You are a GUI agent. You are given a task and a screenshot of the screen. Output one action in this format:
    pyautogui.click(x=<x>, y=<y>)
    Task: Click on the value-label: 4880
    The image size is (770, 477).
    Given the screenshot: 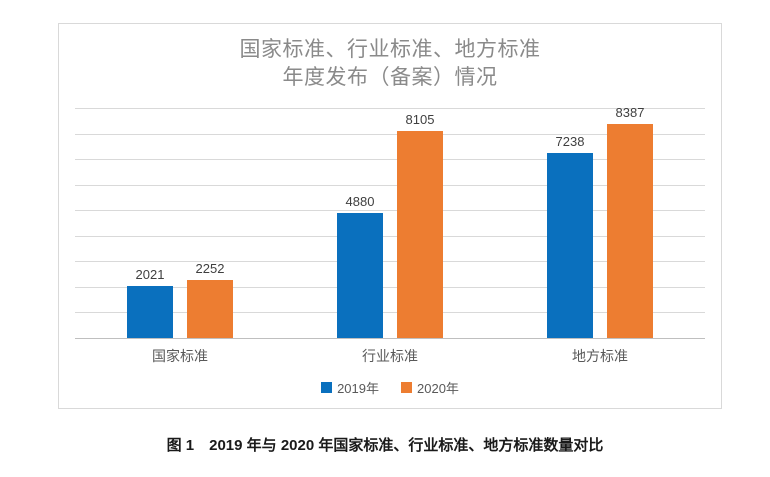 What is the action you would take?
    pyautogui.click(x=360, y=202)
    